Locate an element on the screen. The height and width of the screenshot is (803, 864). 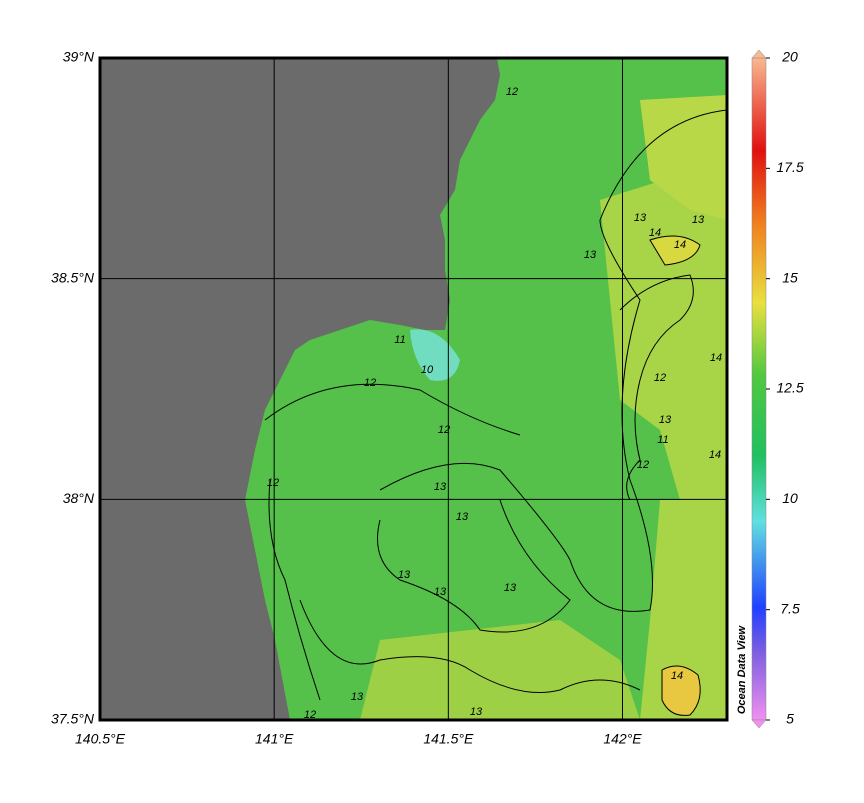
colorbar-tick-label: 10 is located at coordinates (790, 498).